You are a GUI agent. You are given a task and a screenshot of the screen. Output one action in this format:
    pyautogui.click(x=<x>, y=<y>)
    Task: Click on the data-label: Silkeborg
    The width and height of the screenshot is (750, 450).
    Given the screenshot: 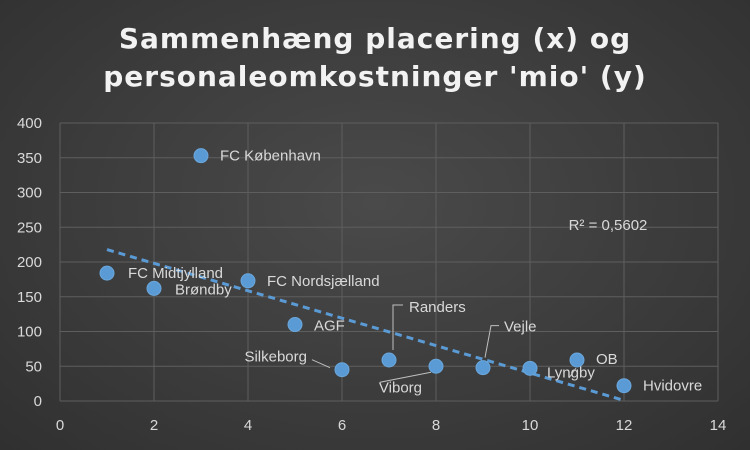 What is the action you would take?
    pyautogui.click(x=275, y=357)
    